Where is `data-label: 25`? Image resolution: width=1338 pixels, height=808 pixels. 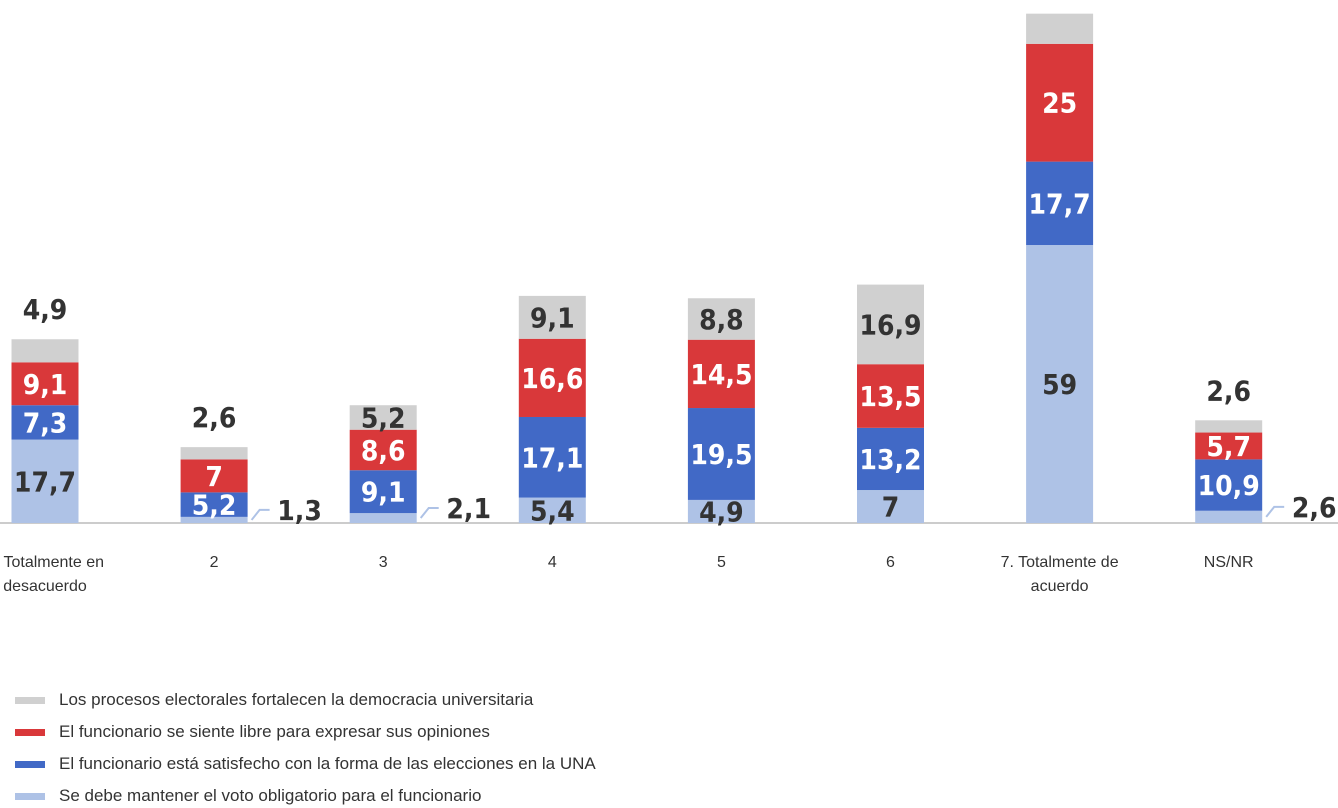 data-label: 25 is located at coordinates (1059, 103).